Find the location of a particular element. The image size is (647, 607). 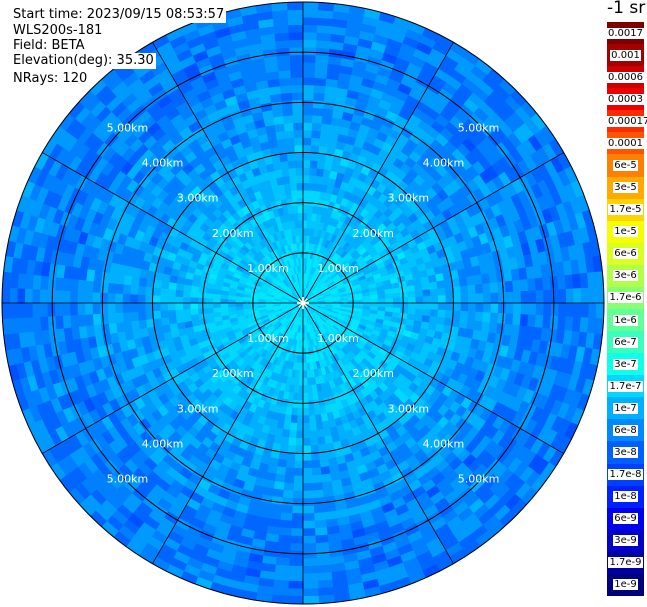

colorbar-swatch: 0.00017 is located at coordinates (627, 121).